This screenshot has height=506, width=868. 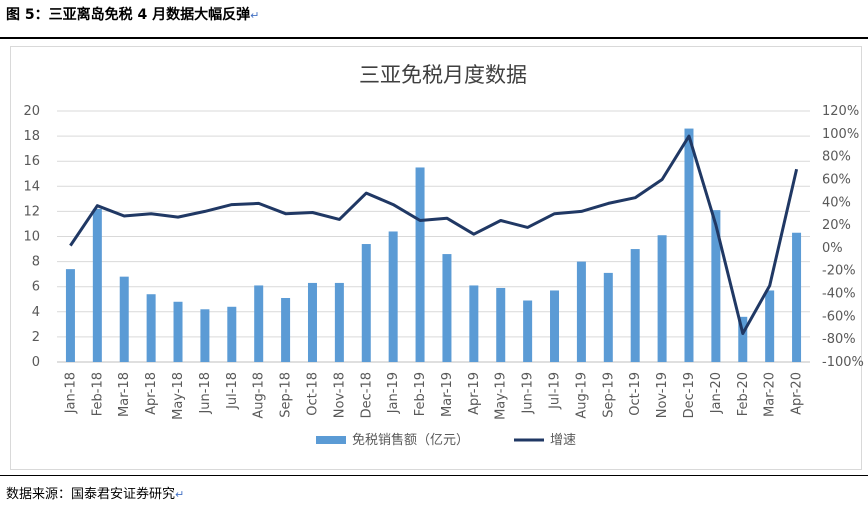 I want to click on x-tick-label: Jan-18, so click(x=70, y=393).